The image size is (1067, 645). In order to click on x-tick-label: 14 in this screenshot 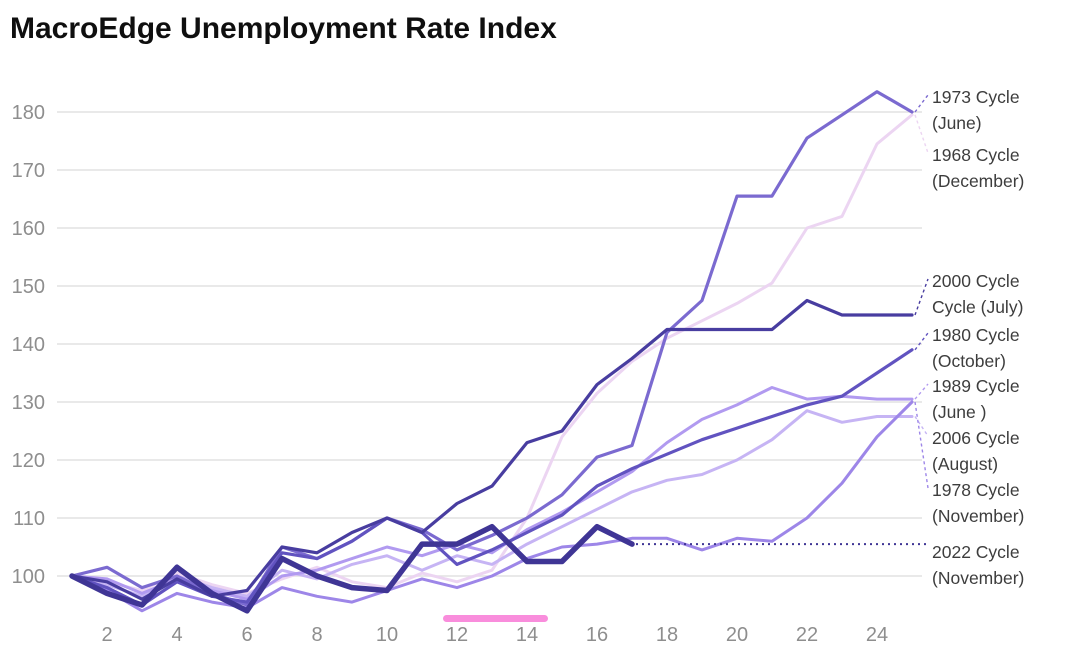, I will do `click(527, 634)`.